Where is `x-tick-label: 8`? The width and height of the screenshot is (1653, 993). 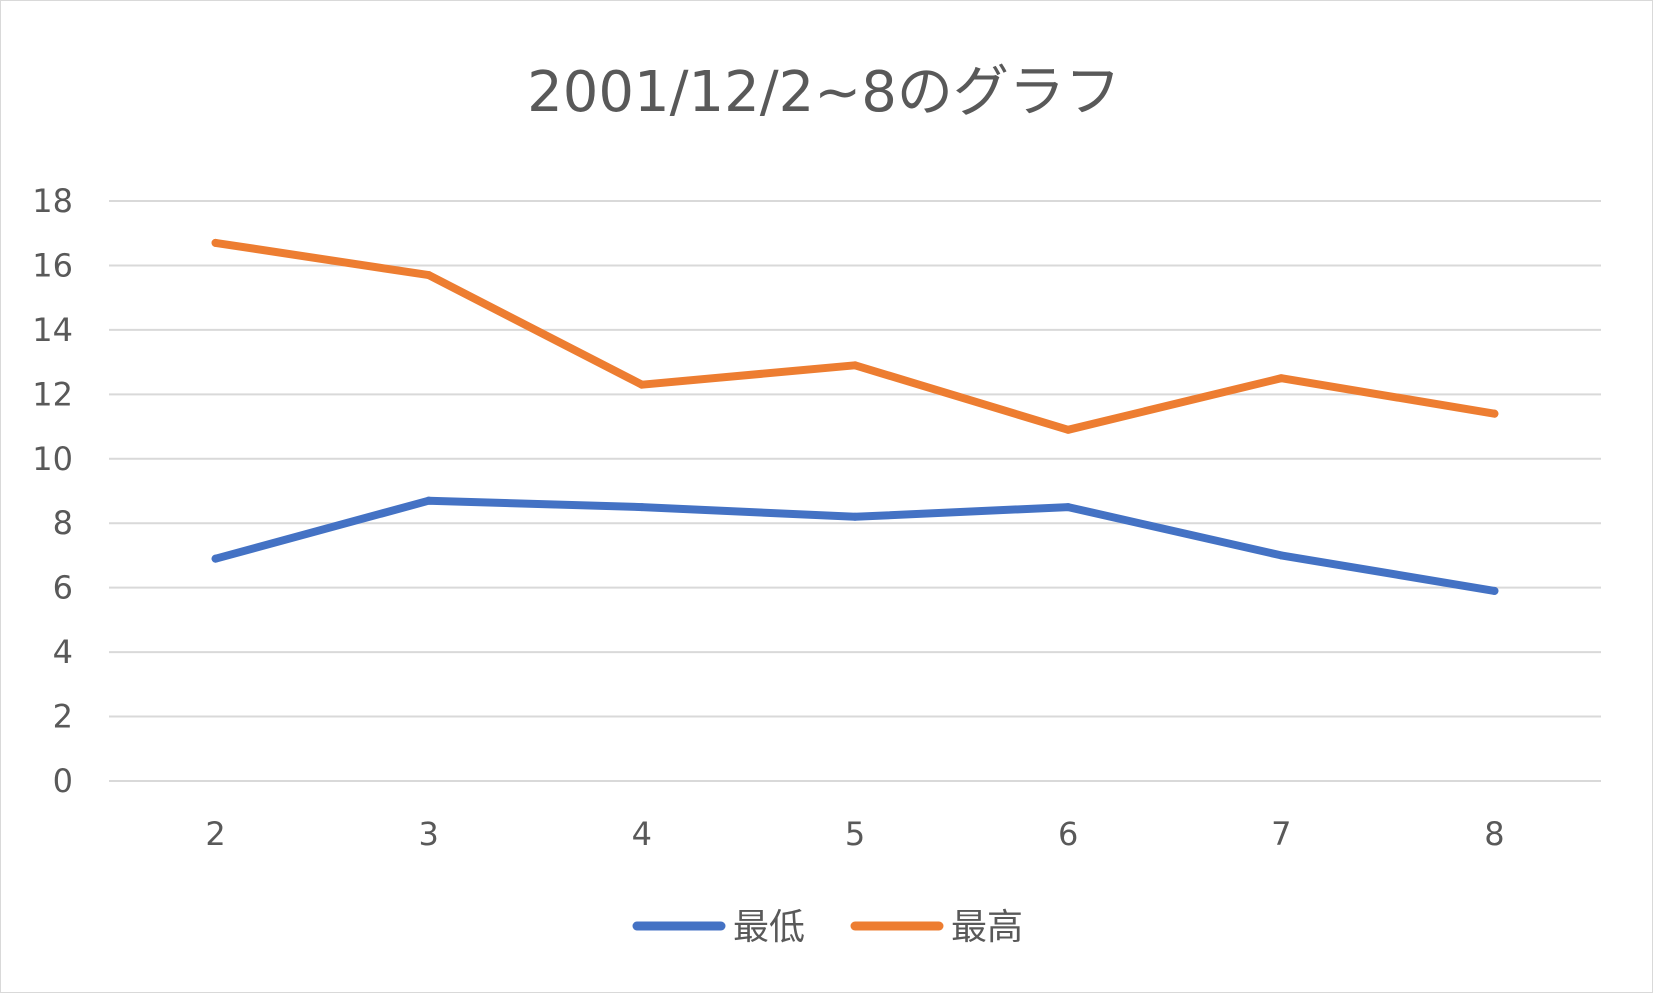
x-tick-label: 8 is located at coordinates (1494, 834).